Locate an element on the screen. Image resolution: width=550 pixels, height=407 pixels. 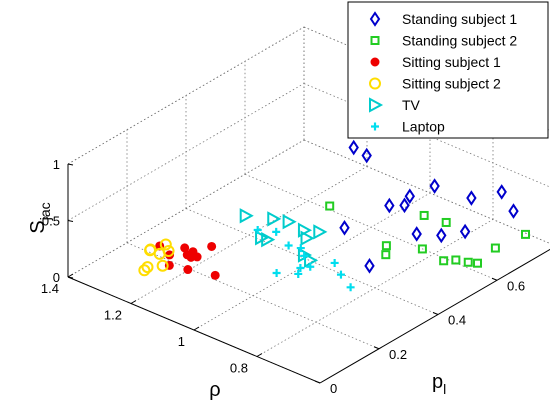
legend-item: Standing subject 2 is located at coordinates (443, 41).